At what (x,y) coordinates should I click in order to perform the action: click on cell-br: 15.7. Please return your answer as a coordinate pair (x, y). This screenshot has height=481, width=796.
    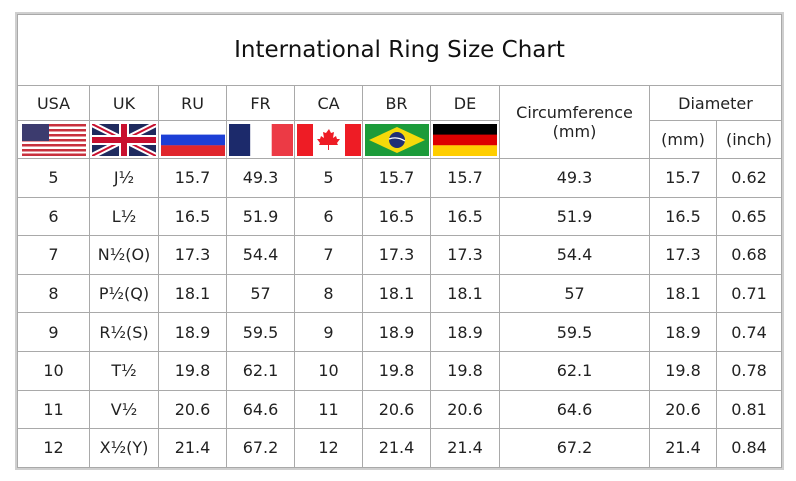
    Looking at the image, I should click on (396, 178).